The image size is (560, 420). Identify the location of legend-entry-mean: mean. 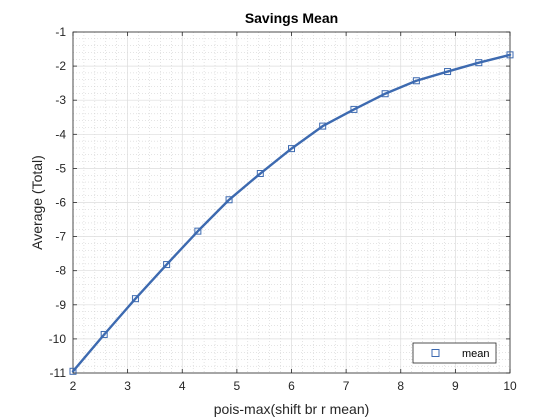
(476, 354).